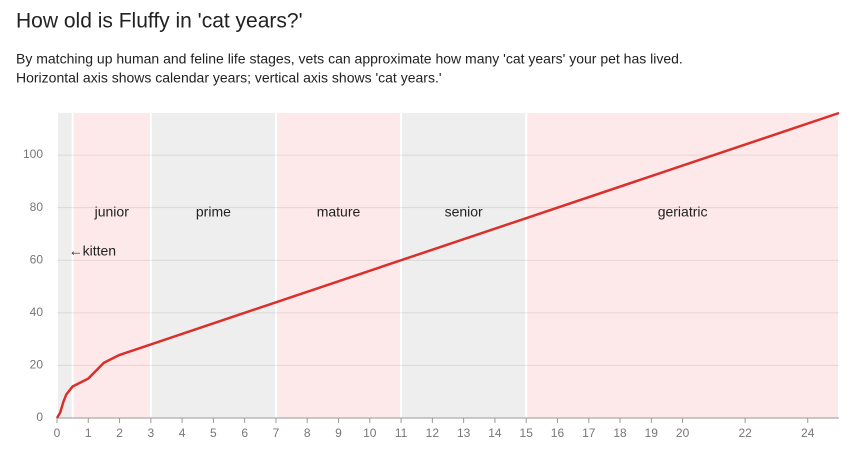  Describe the element at coordinates (159, 21) in the screenshot. I see `chart-title: How old is Fluffy in 'cat years?'` at that location.